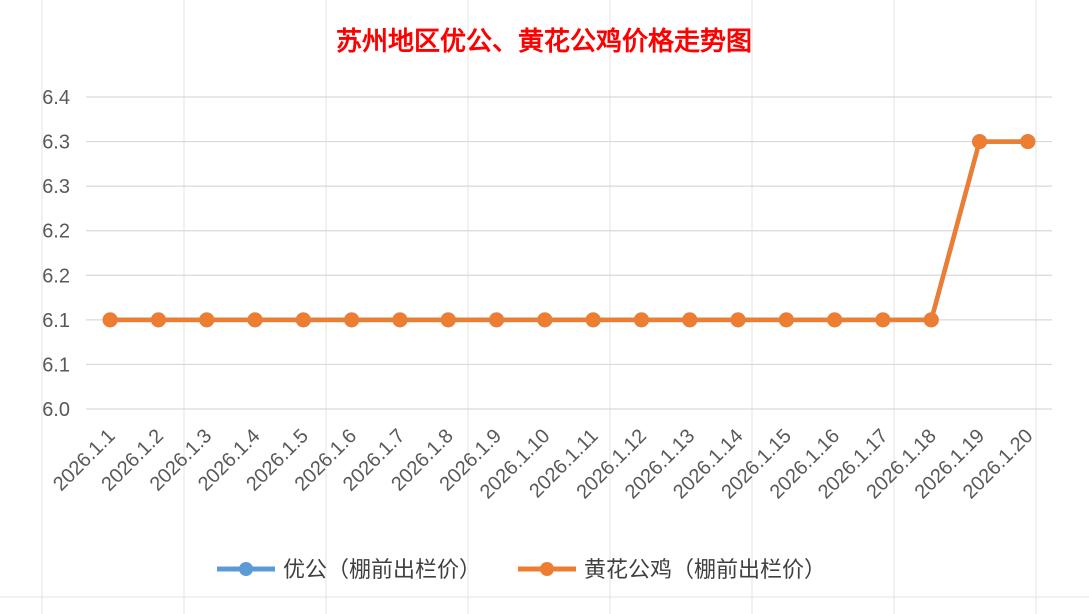 This screenshot has width=1089, height=614. What do you see at coordinates (56, 98) in the screenshot?
I see `y-tick-label: 6.4` at bounding box center [56, 98].